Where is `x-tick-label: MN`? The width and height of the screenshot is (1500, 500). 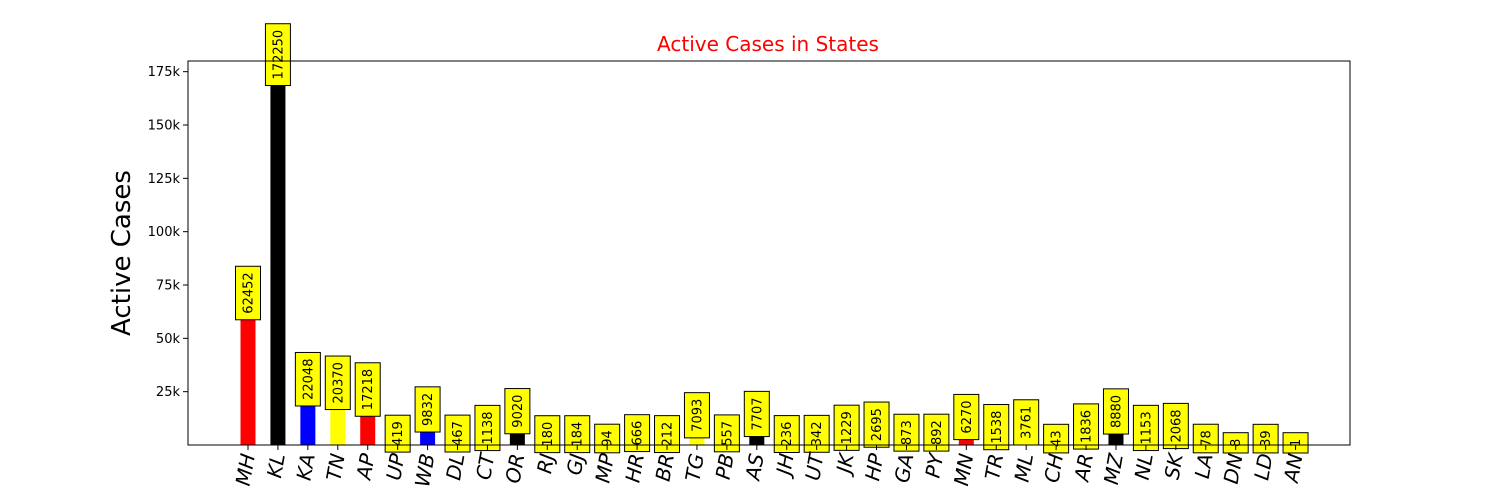
x-tick-label: MN is located at coordinates (963, 470).